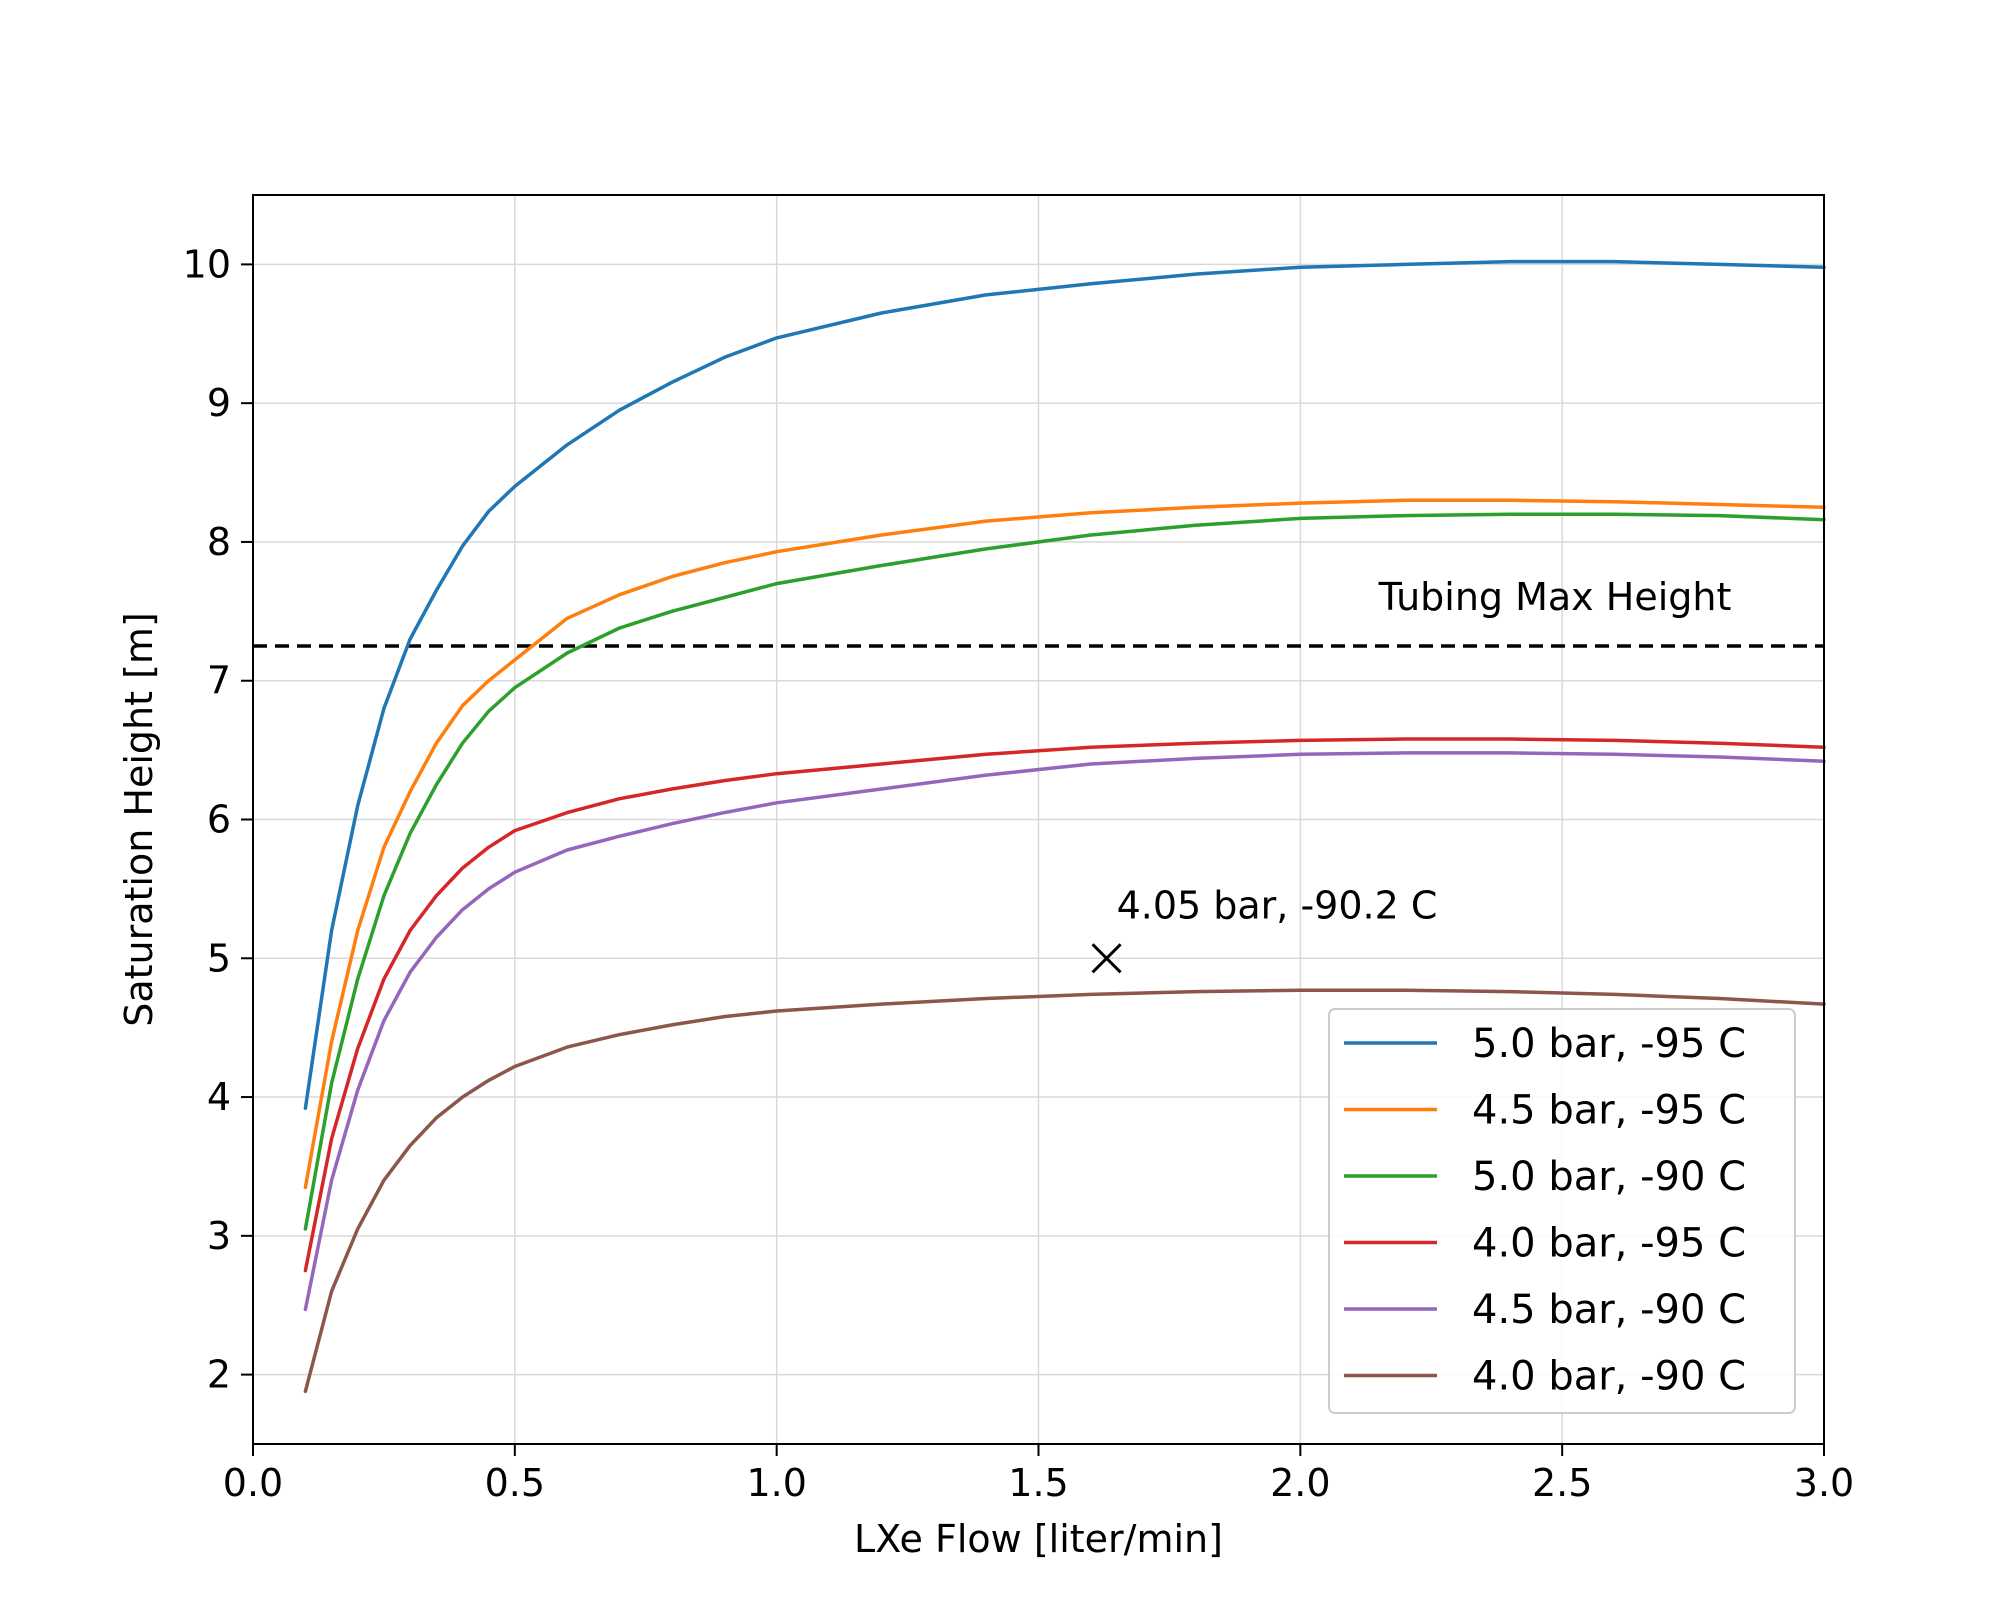  I want to click on x-tick-label: 1.5, so click(1038, 1483).